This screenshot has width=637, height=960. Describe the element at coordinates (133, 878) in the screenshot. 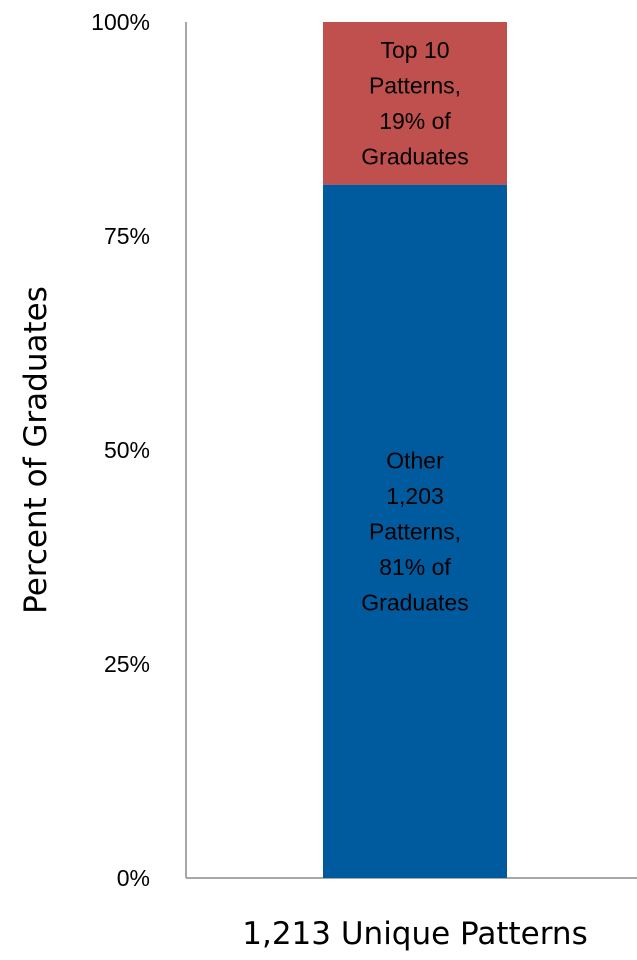

I see `y-tick-label-0: 0%` at that location.